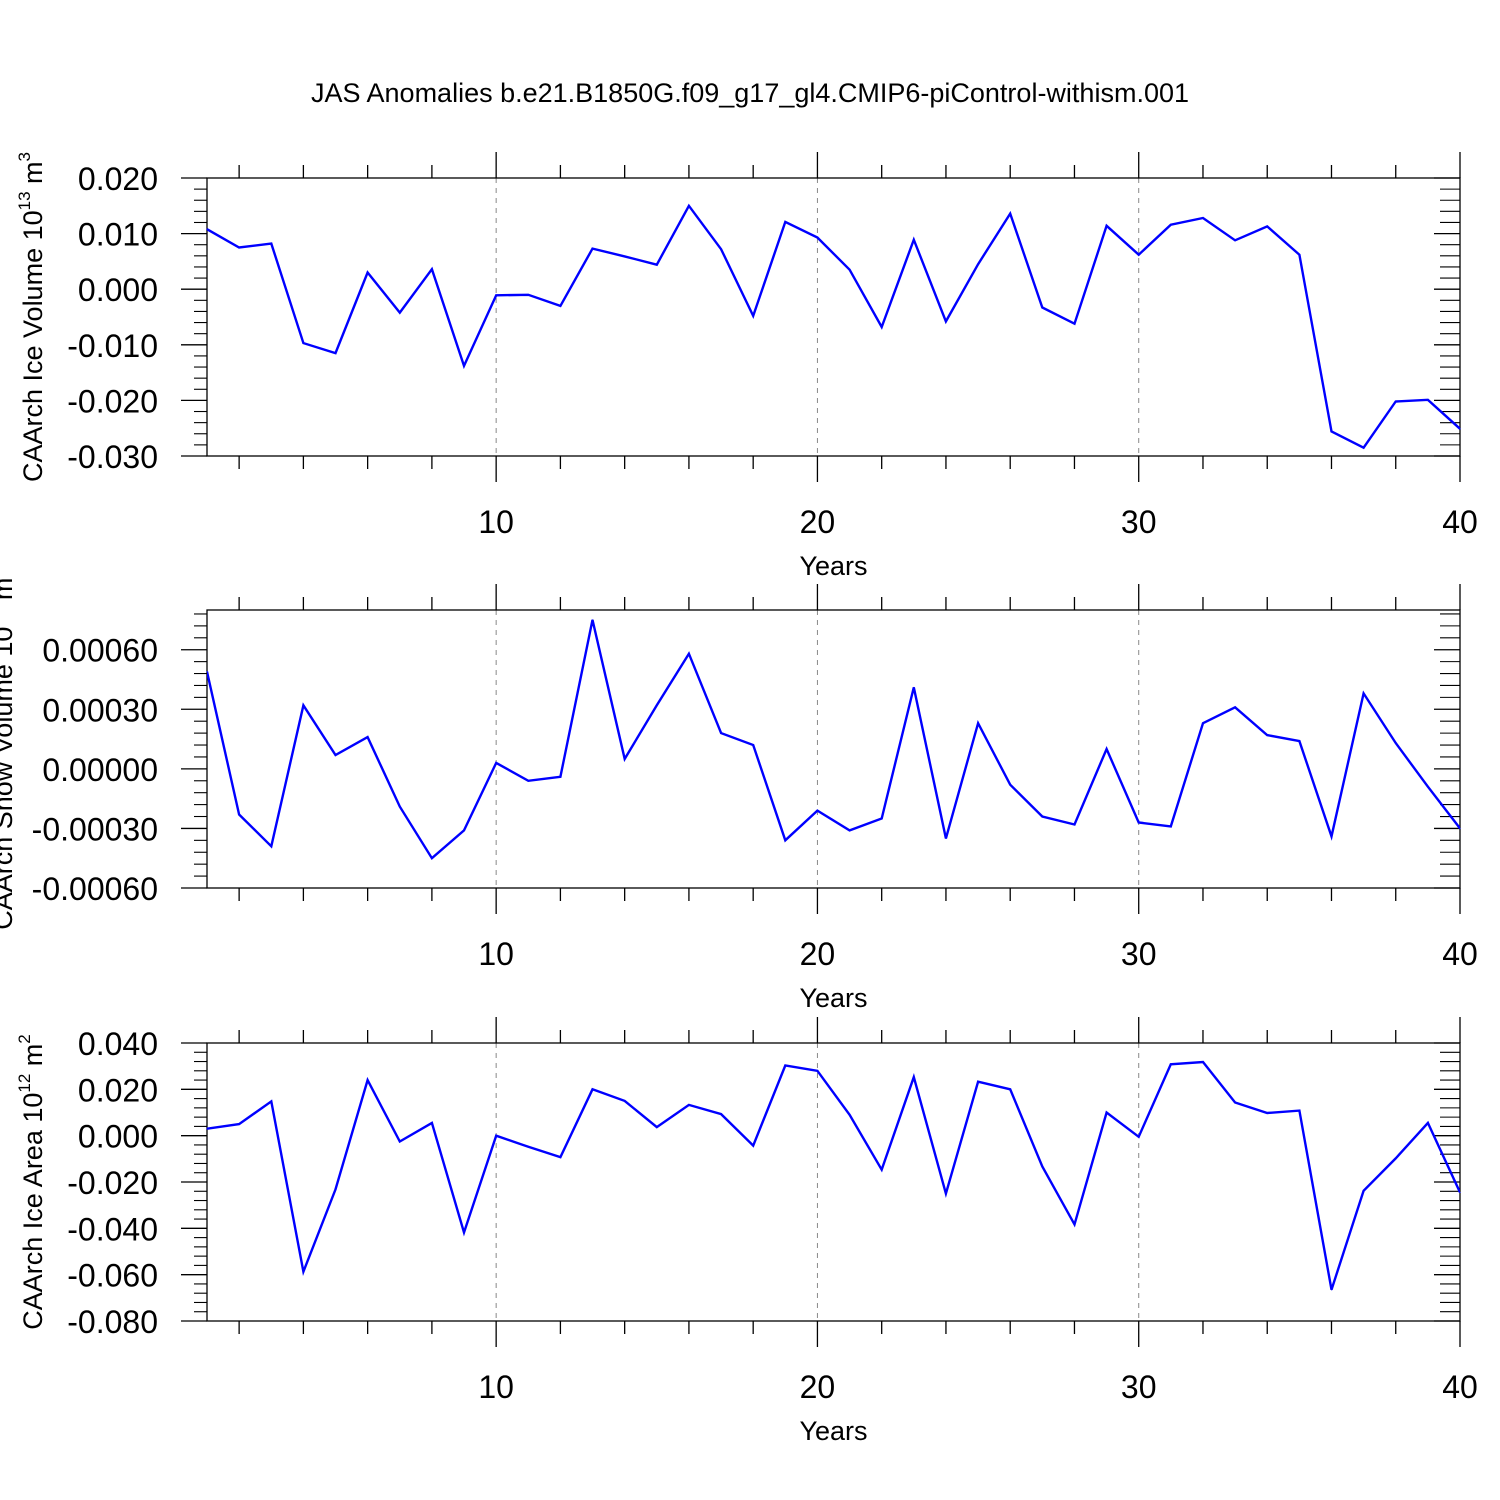  I want to click on y-tick-label: 0.020, so click(118, 179).